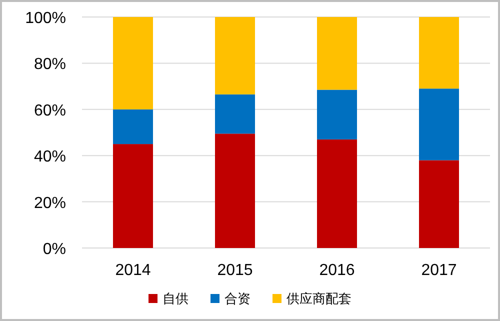  I want to click on y-tick-label: 40%, so click(50, 157).